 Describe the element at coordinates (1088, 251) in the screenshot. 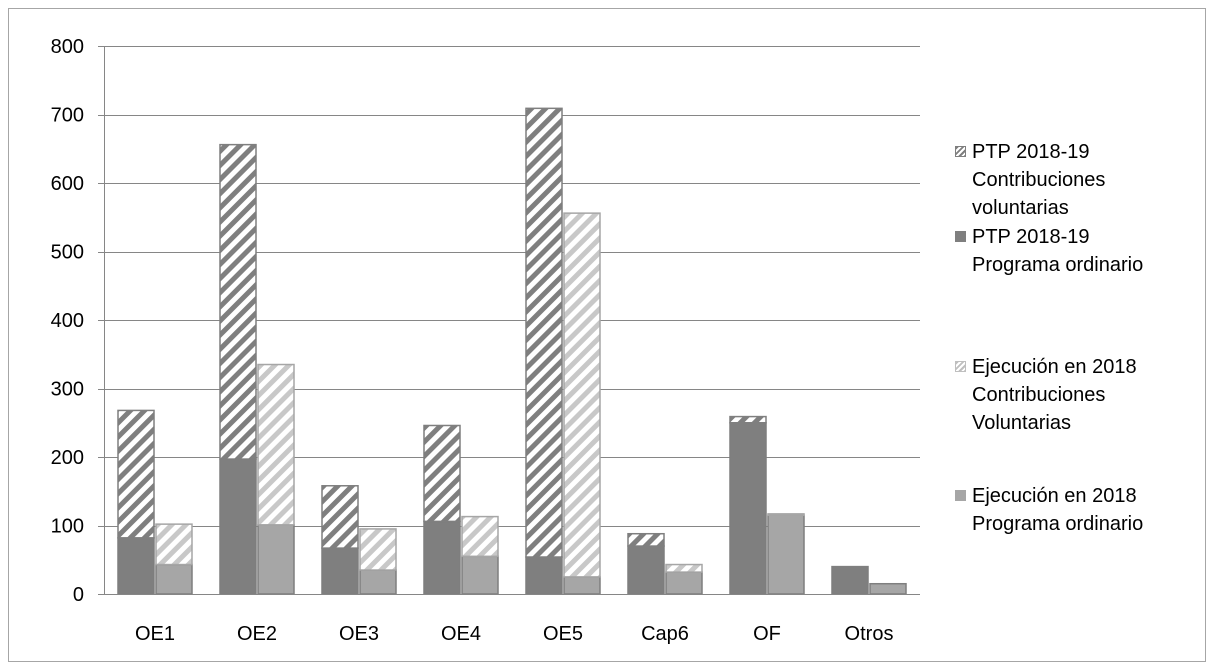

I see `legend-label: PTP 2018-19 Programa ordinario` at that location.